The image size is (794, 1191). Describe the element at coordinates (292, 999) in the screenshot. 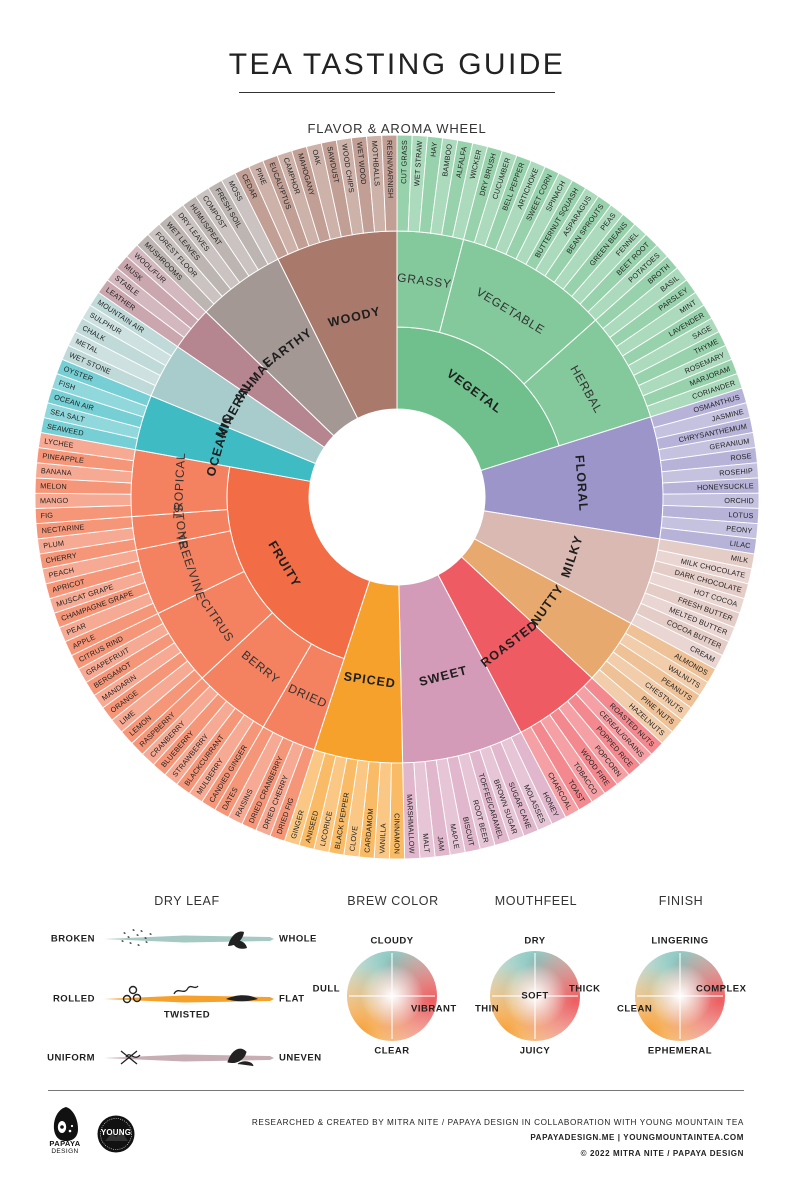

I see `dry-leaf-scale-right-label: FLAT` at that location.